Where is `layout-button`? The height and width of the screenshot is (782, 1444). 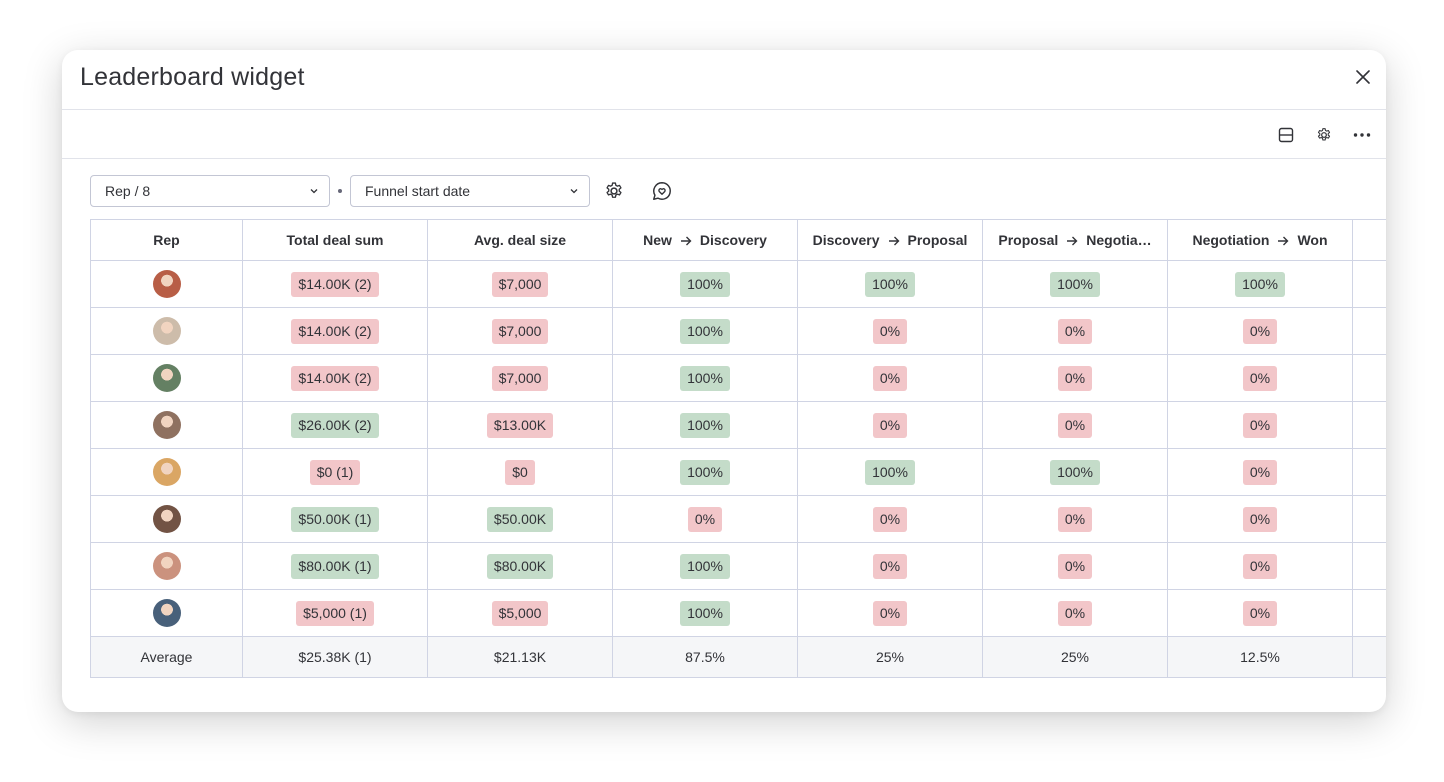
layout-button is located at coordinates (1286, 135).